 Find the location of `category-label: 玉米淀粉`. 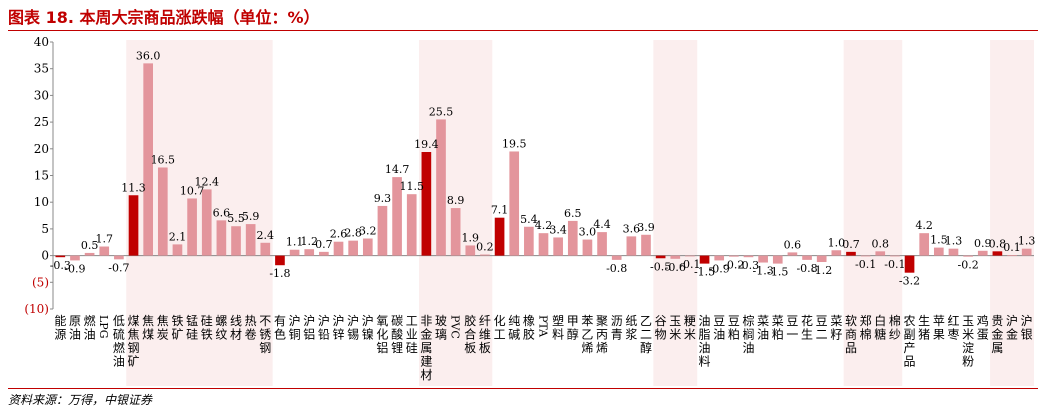

category-label: 玉米淀粉 is located at coordinates (968, 341).